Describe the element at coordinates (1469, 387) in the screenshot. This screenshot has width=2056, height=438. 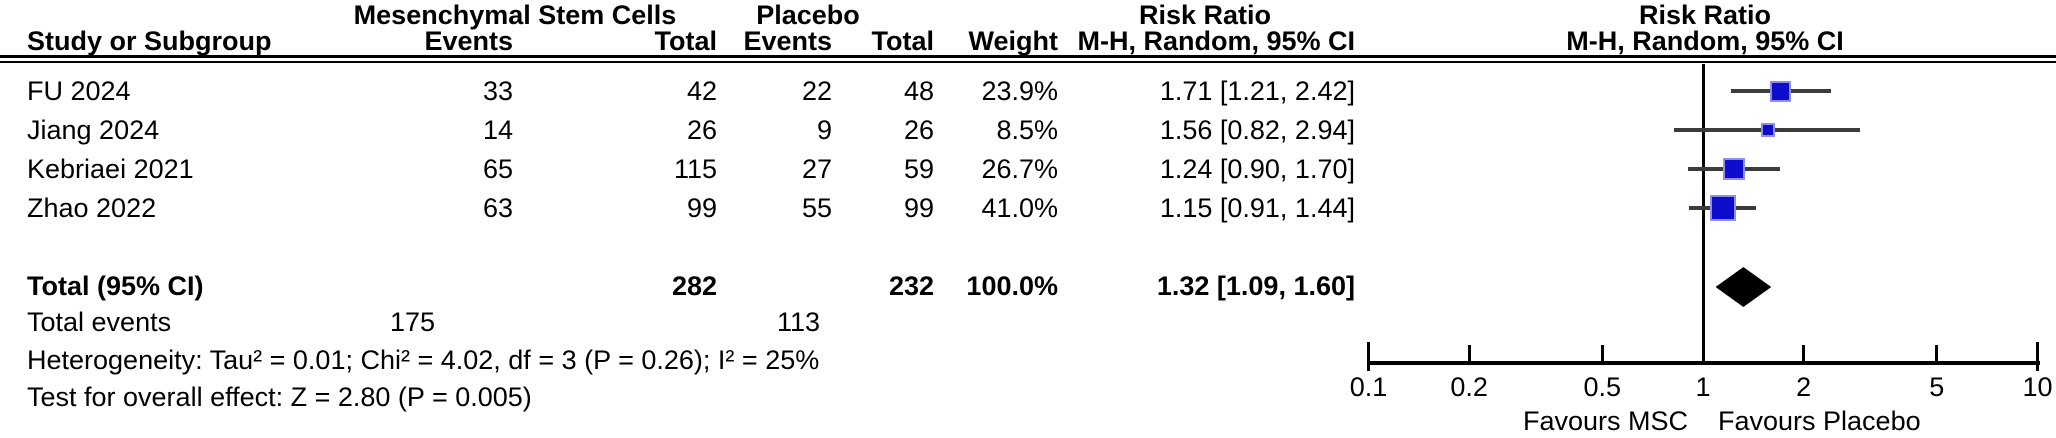
I see `x-tick-label: 0.2` at that location.